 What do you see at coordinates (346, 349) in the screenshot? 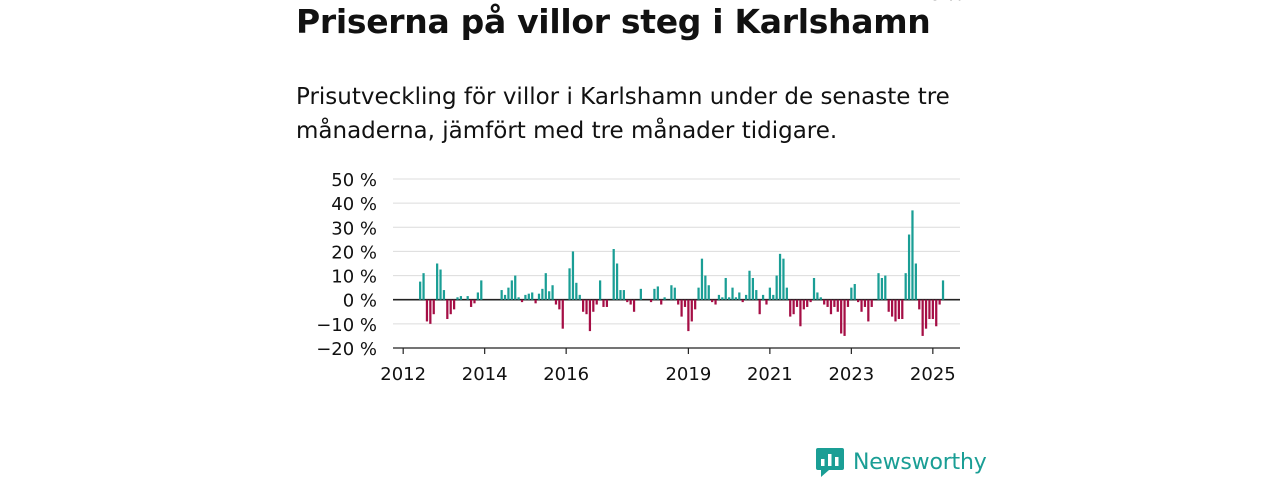
I see `y-tick-label: −20 %` at bounding box center [346, 349].